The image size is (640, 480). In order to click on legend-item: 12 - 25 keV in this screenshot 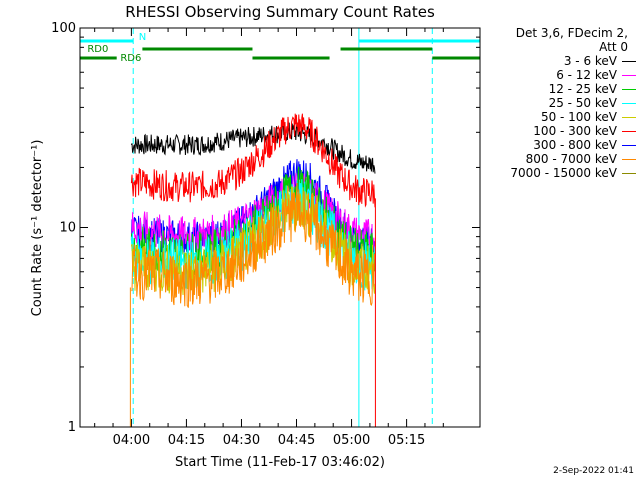, I will do `click(565, 89)`.